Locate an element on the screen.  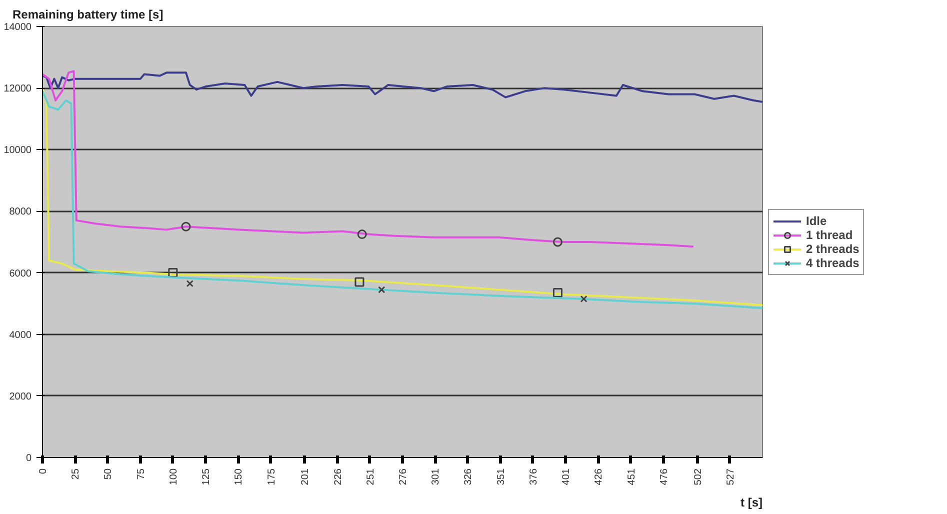
x-tick-label: 50 is located at coordinates (108, 474).